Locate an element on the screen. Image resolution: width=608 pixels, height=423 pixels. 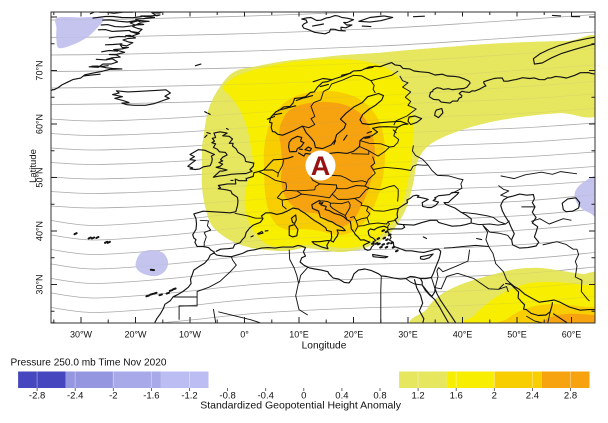
svg-text: 40°E is located at coordinates (463, 335).